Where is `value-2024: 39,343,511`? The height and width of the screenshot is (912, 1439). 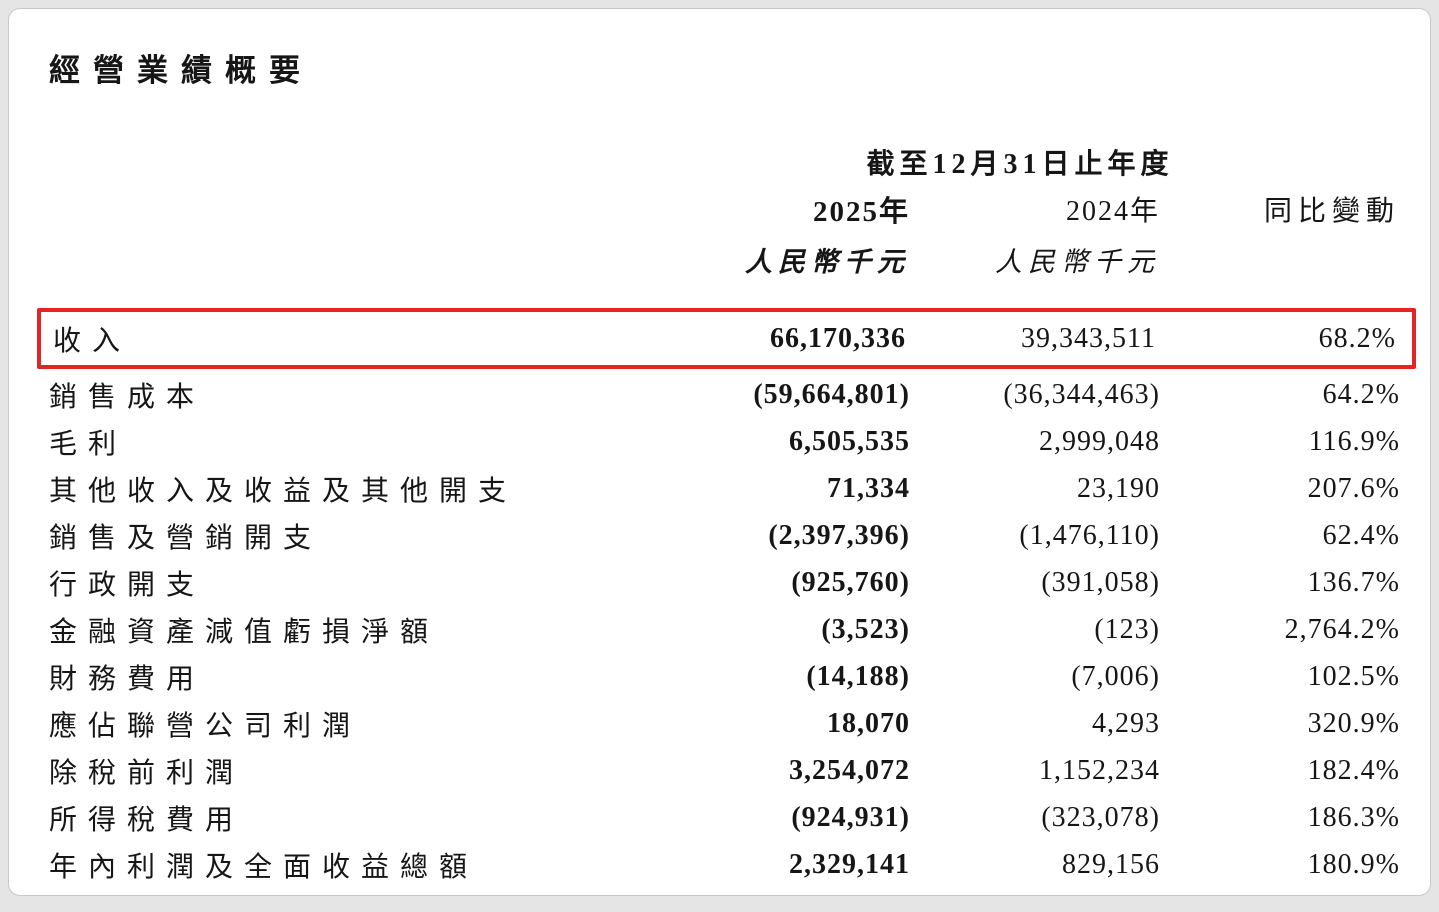 value-2024: 39,343,511 is located at coordinates (1088, 338).